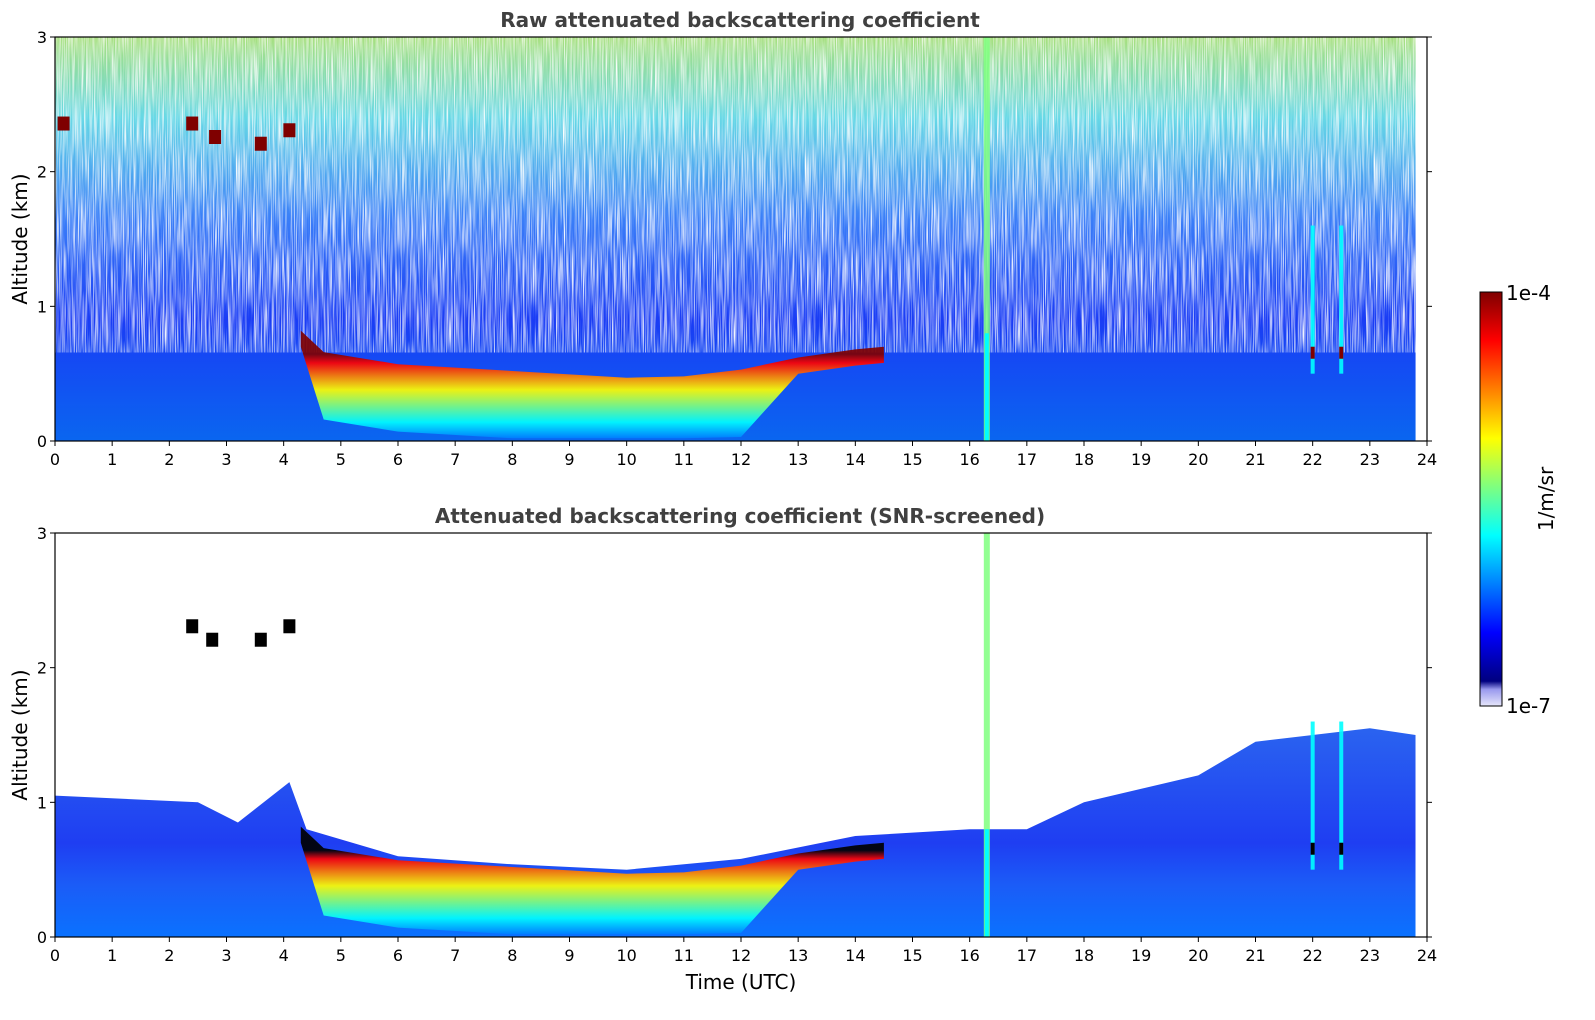 The height and width of the screenshot is (1020, 1595). I want to click on x-tick-label: 9, so click(569, 955).